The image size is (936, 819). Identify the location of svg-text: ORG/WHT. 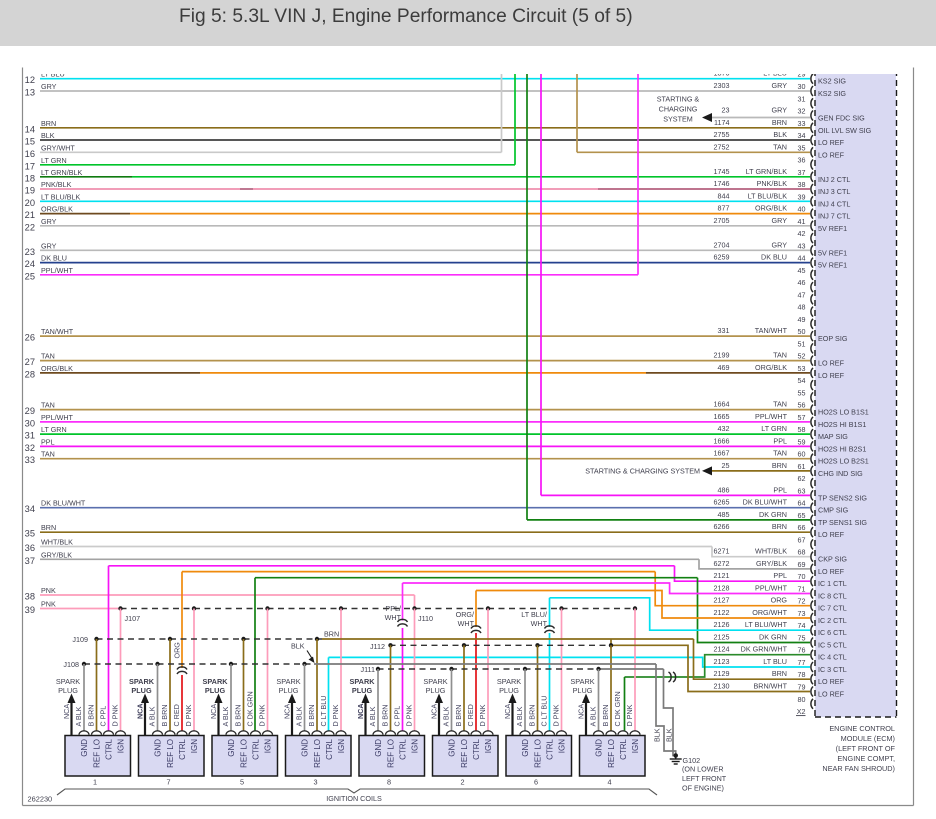
(769, 612).